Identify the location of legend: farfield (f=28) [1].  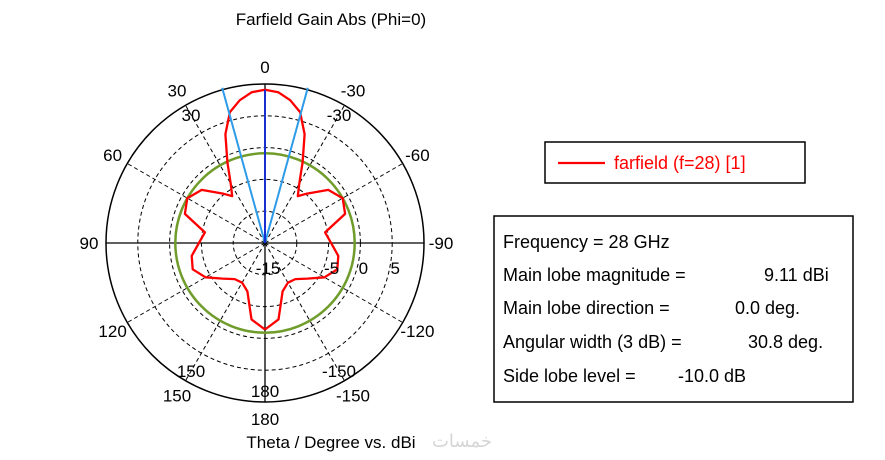
(675, 162).